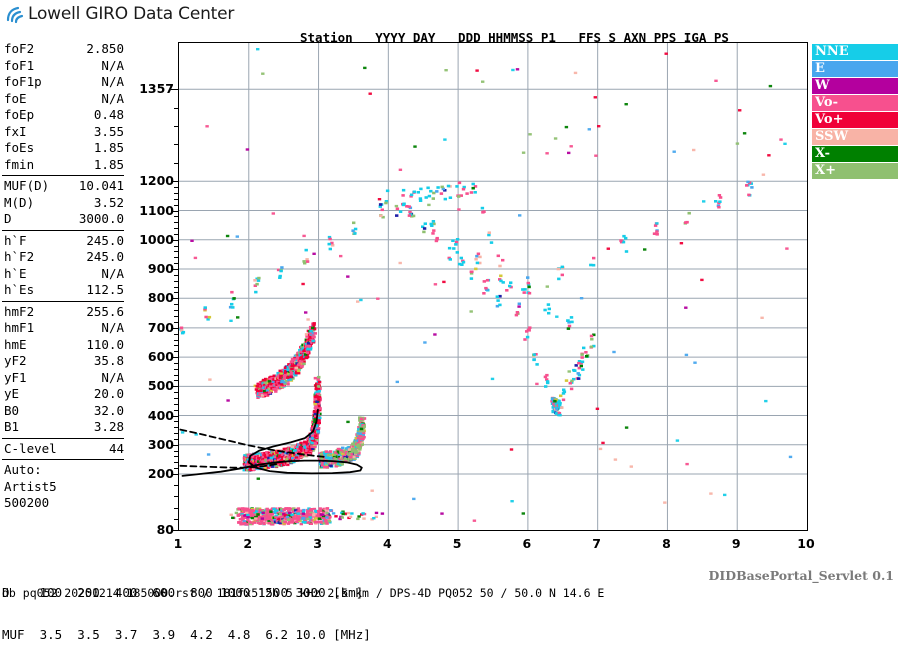  Describe the element at coordinates (108, 114) in the screenshot. I see `parameter-value: 0.48` at that location.